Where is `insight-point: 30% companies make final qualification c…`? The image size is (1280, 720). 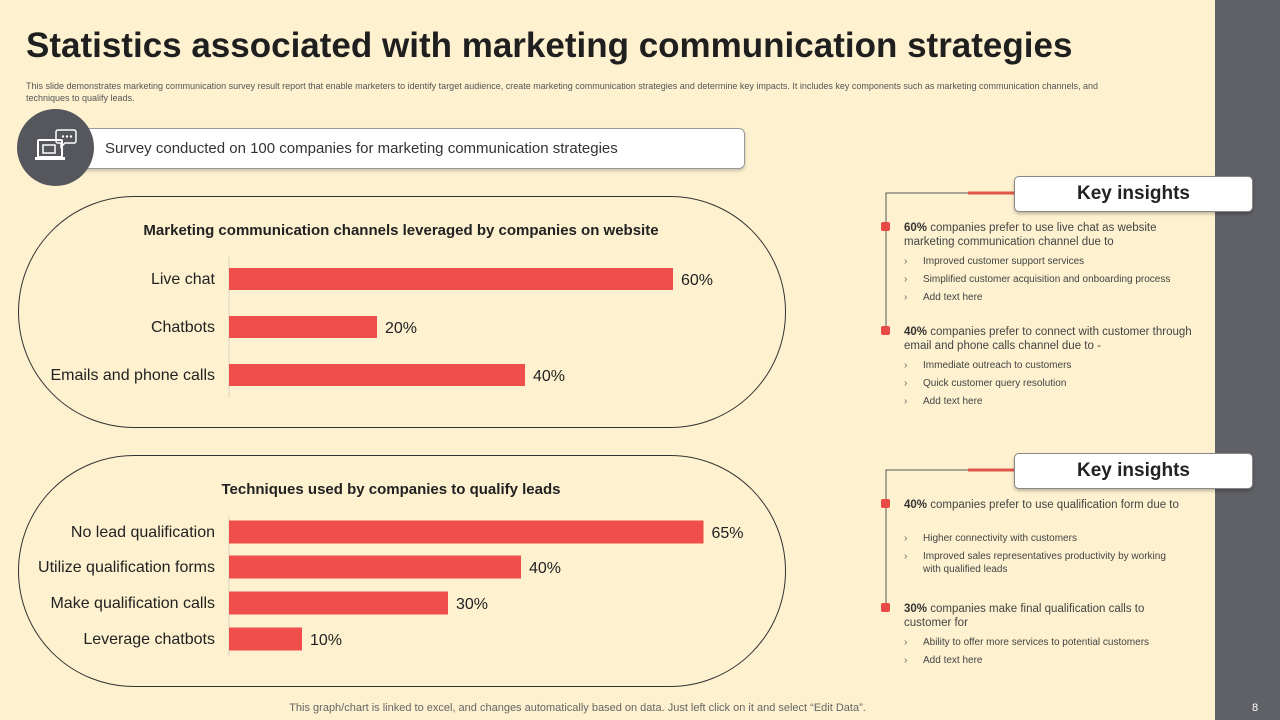
insight-point: 30% companies make final qualification c… is located at coordinates (1049, 616).